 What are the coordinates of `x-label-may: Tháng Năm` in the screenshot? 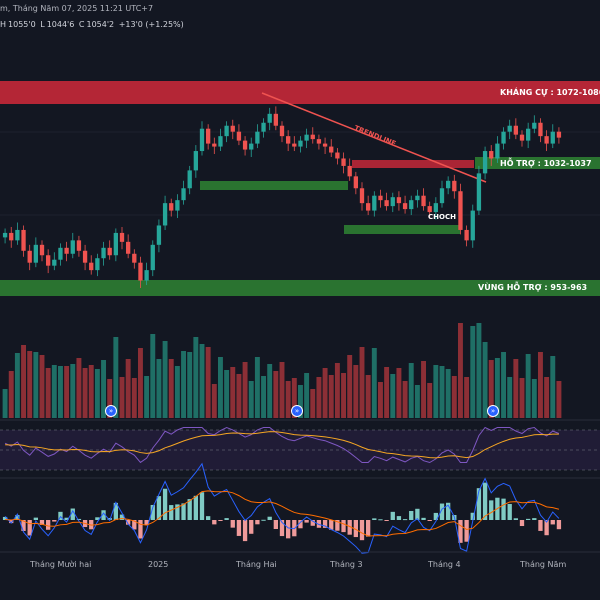 It's located at (543, 564).